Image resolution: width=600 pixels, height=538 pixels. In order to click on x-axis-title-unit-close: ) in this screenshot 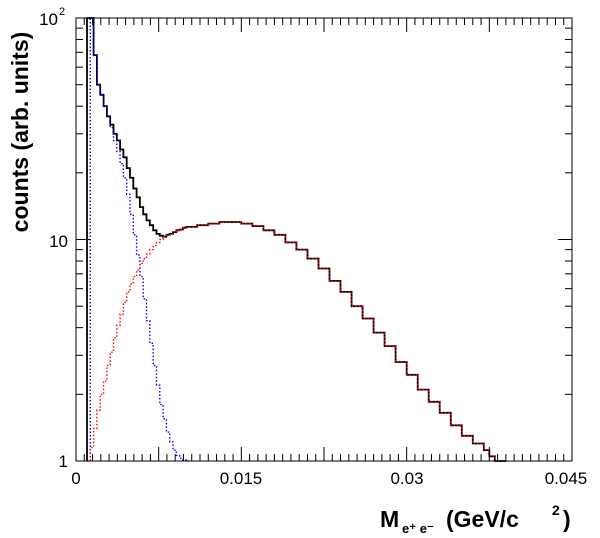, I will do `click(567, 519)`.